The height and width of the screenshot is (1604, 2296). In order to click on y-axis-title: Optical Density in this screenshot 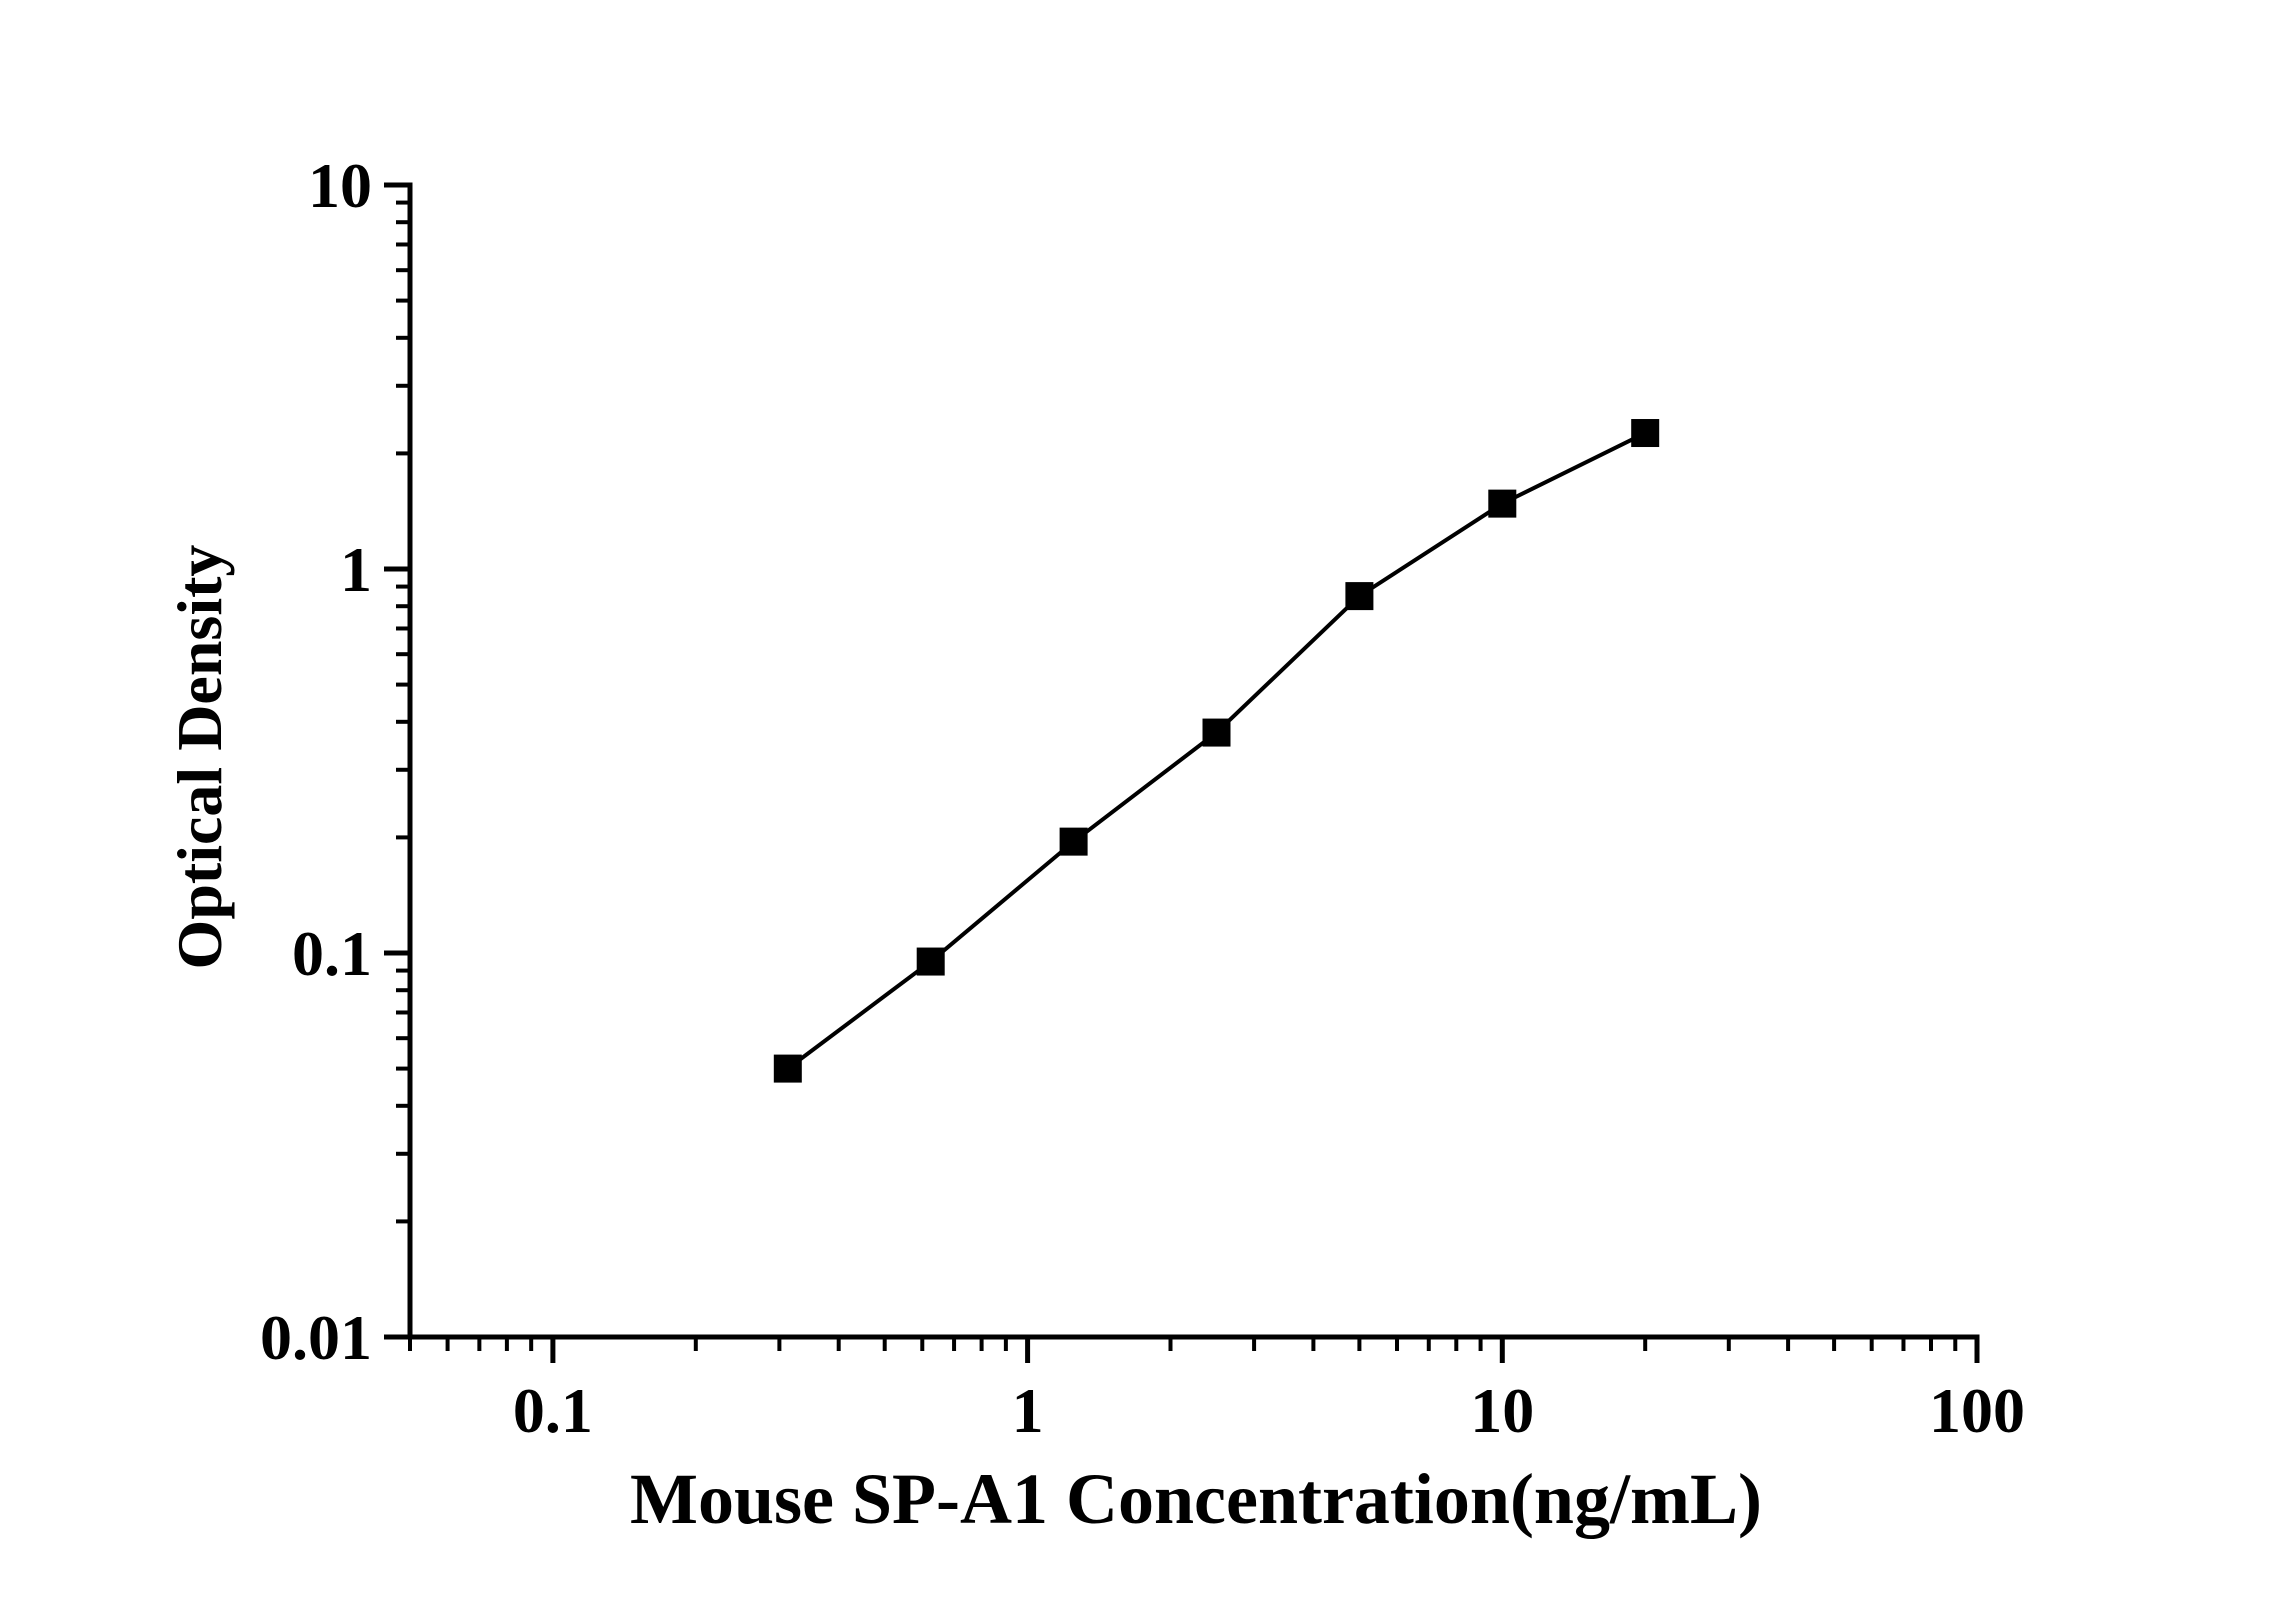, I will do `click(199, 757)`.